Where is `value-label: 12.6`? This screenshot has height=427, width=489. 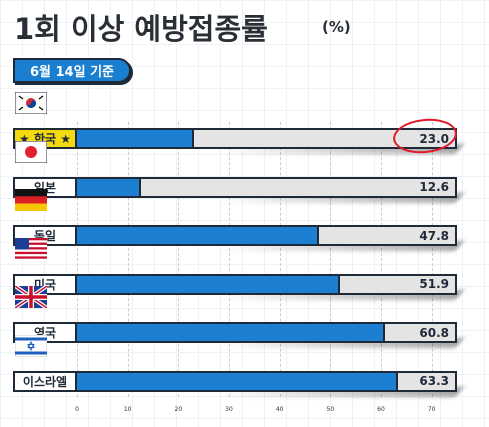 value-label: 12.6 is located at coordinates (434, 187).